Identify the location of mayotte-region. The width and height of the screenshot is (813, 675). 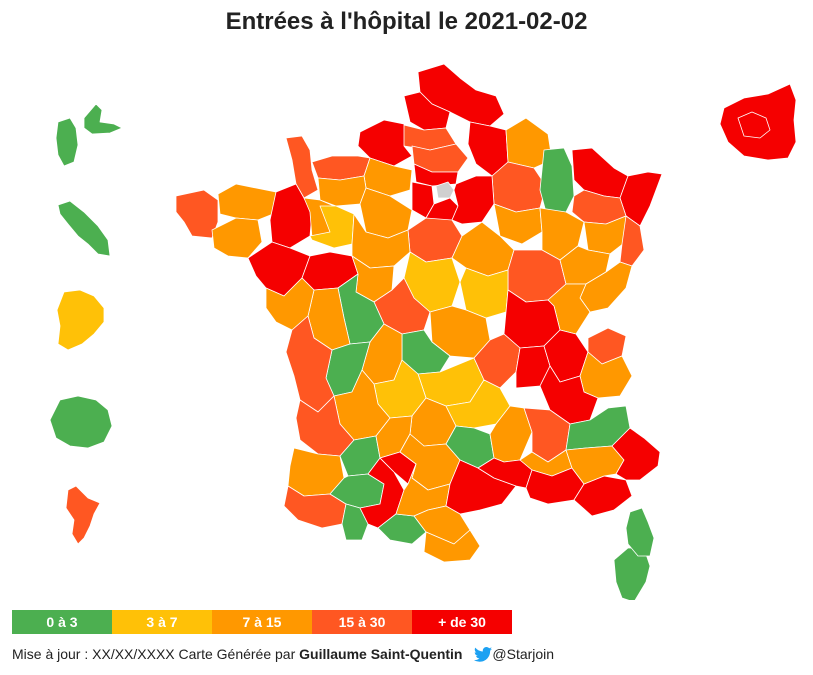
(83, 515).